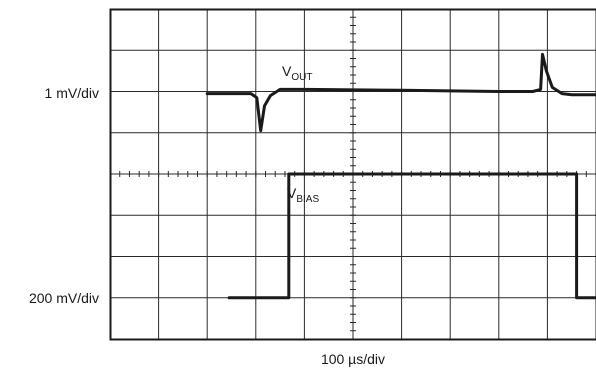 The width and height of the screenshot is (596, 370). Describe the element at coordinates (72, 93) in the screenshot. I see `ch1-scale-label: 1 mV/div` at that location.